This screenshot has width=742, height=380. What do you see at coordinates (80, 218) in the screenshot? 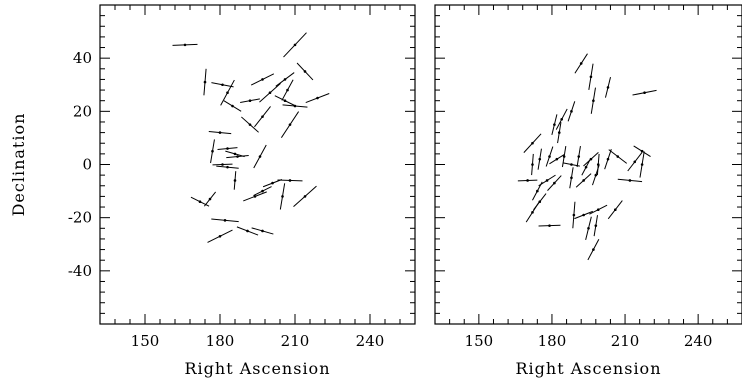
I see `y-tick-label: -20` at bounding box center [80, 218].